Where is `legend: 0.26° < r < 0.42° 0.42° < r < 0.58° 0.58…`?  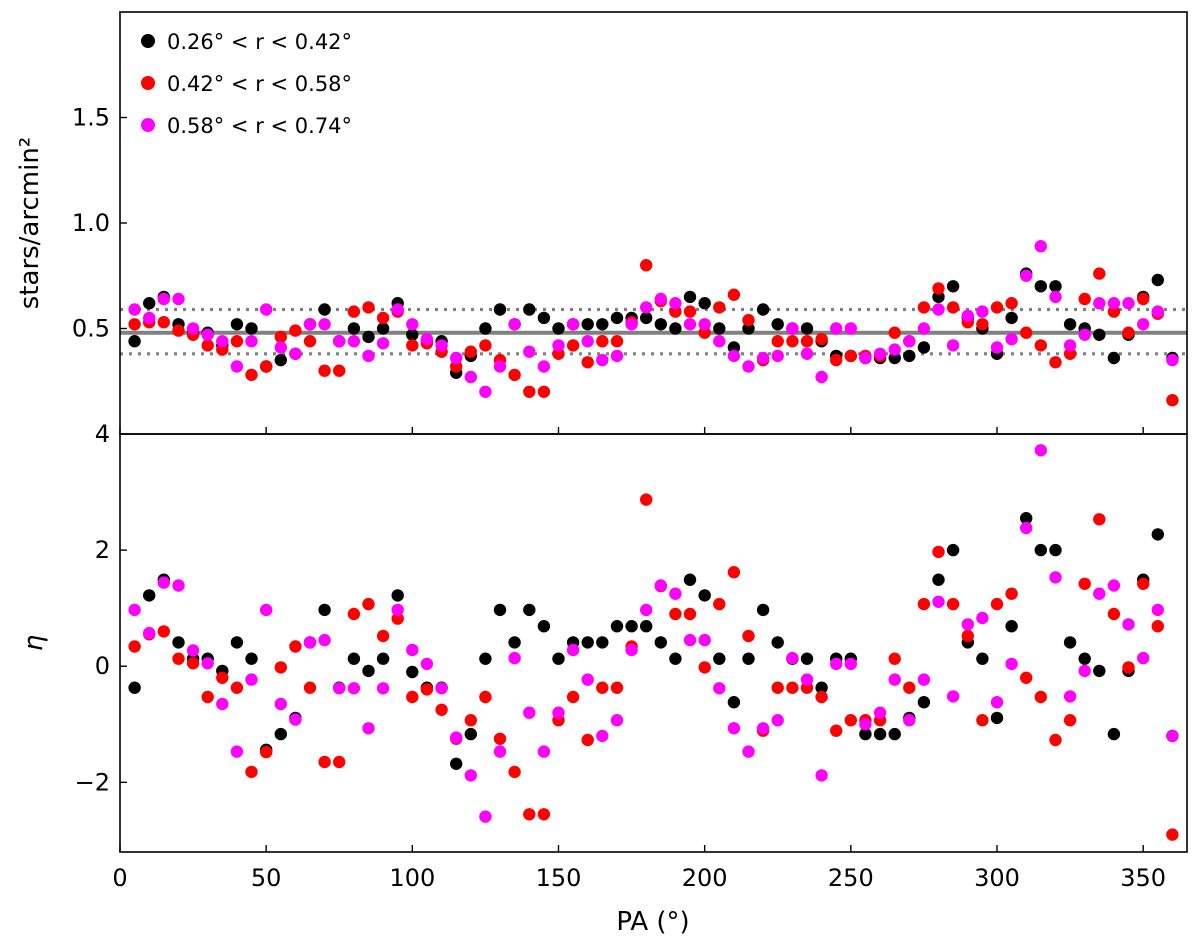 legend: 0.26° < r < 0.42° 0.42° < r < 0.58° 0.58… is located at coordinates (246, 84).